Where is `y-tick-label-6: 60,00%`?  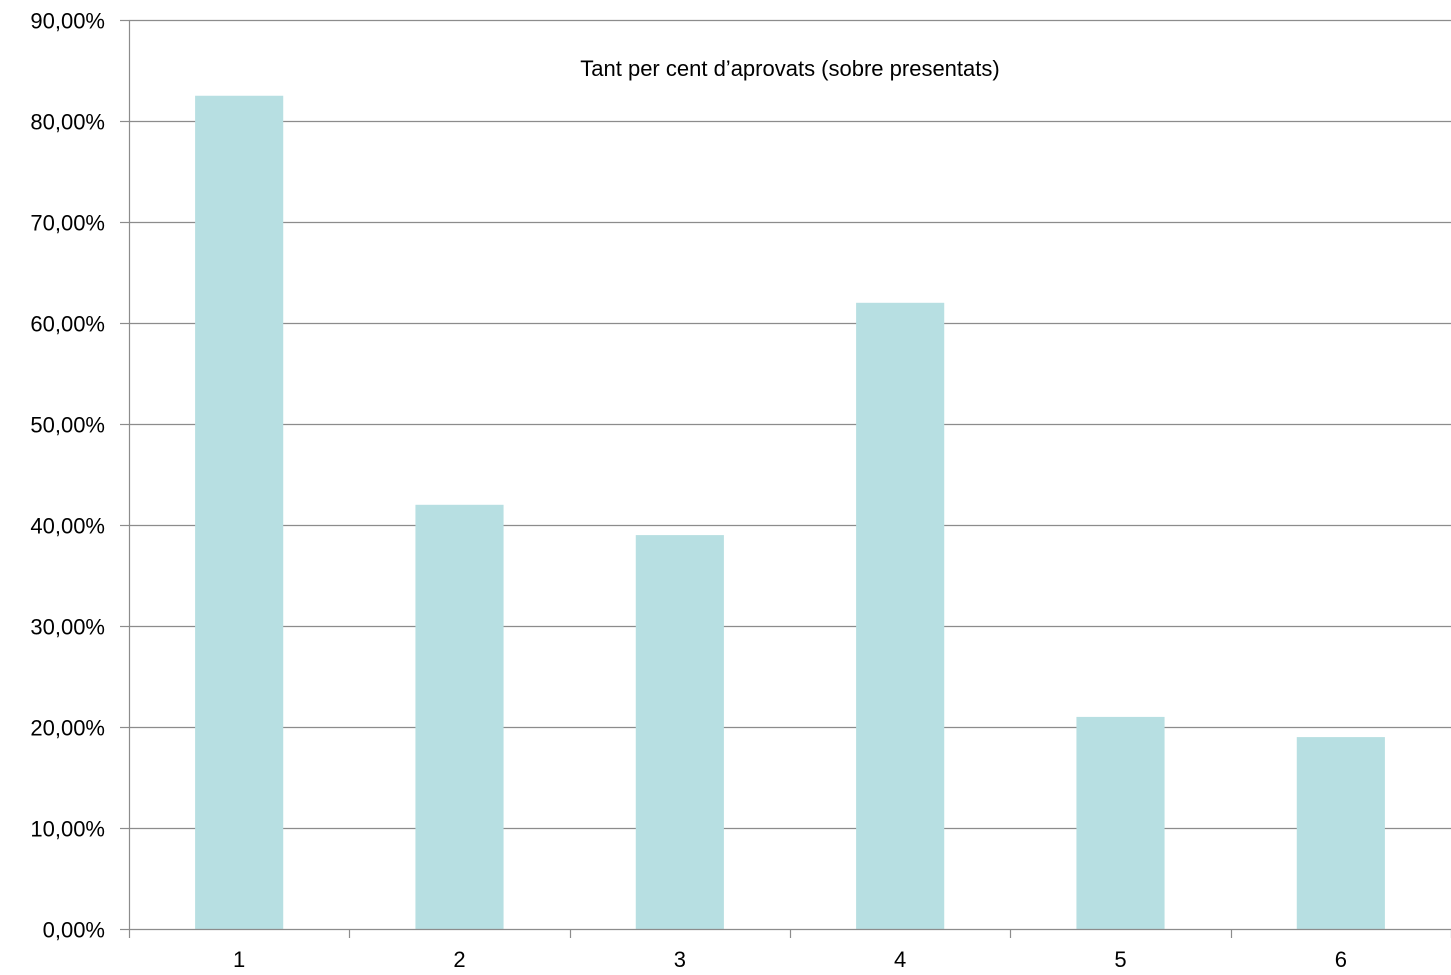
y-tick-label-6: 60,00% is located at coordinates (67, 324).